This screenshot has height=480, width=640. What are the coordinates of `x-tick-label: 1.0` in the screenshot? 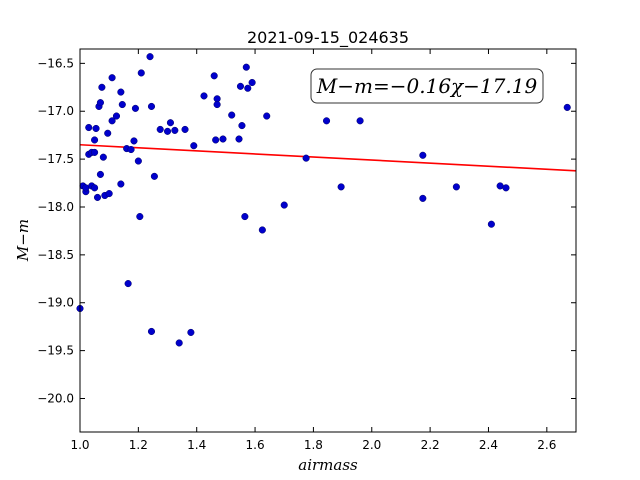 It's located at (79, 445).